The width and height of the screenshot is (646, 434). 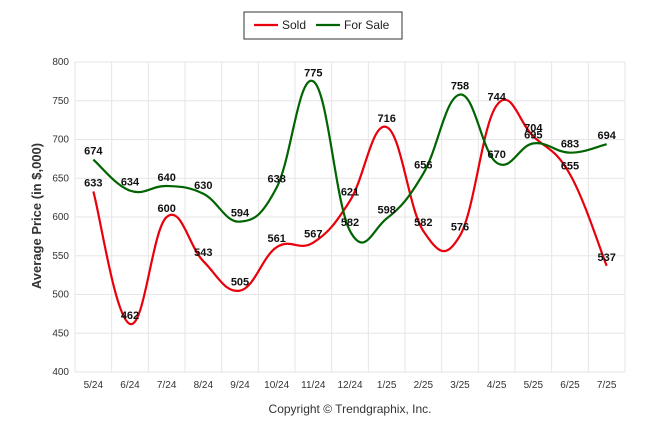 I want to click on x-tick-label: 12/24, so click(x=349, y=385).